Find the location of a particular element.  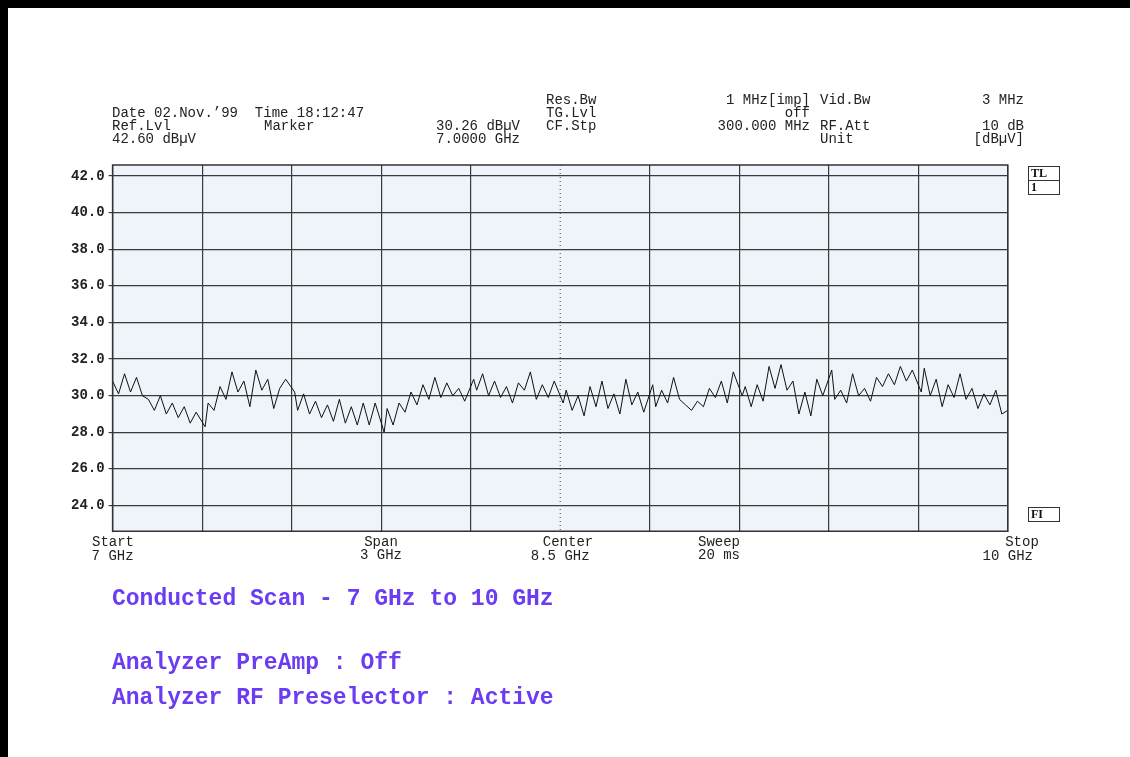

text: TL is located at coordinates (1044, 173).